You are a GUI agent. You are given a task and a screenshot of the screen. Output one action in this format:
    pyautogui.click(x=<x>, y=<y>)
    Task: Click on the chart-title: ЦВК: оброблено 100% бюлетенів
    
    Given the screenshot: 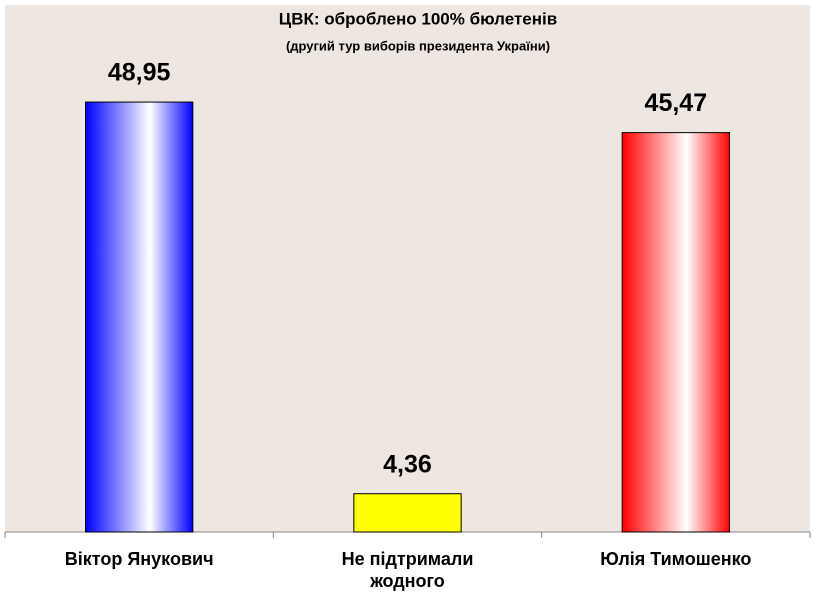 What is the action you would take?
    pyautogui.click(x=418, y=18)
    